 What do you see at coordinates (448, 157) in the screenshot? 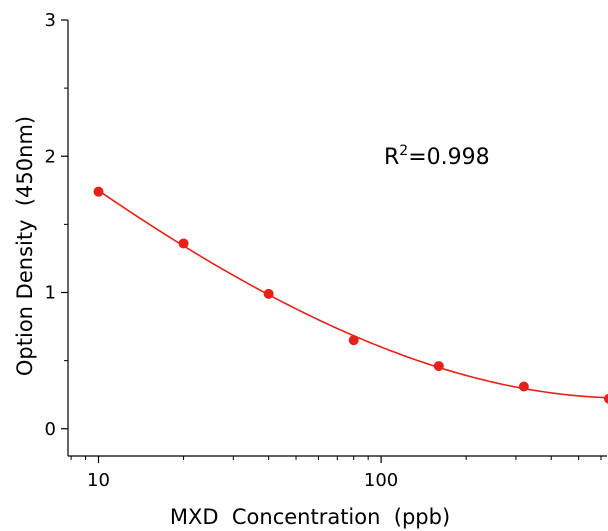
I see `r-squared-value: =0.998` at bounding box center [448, 157].